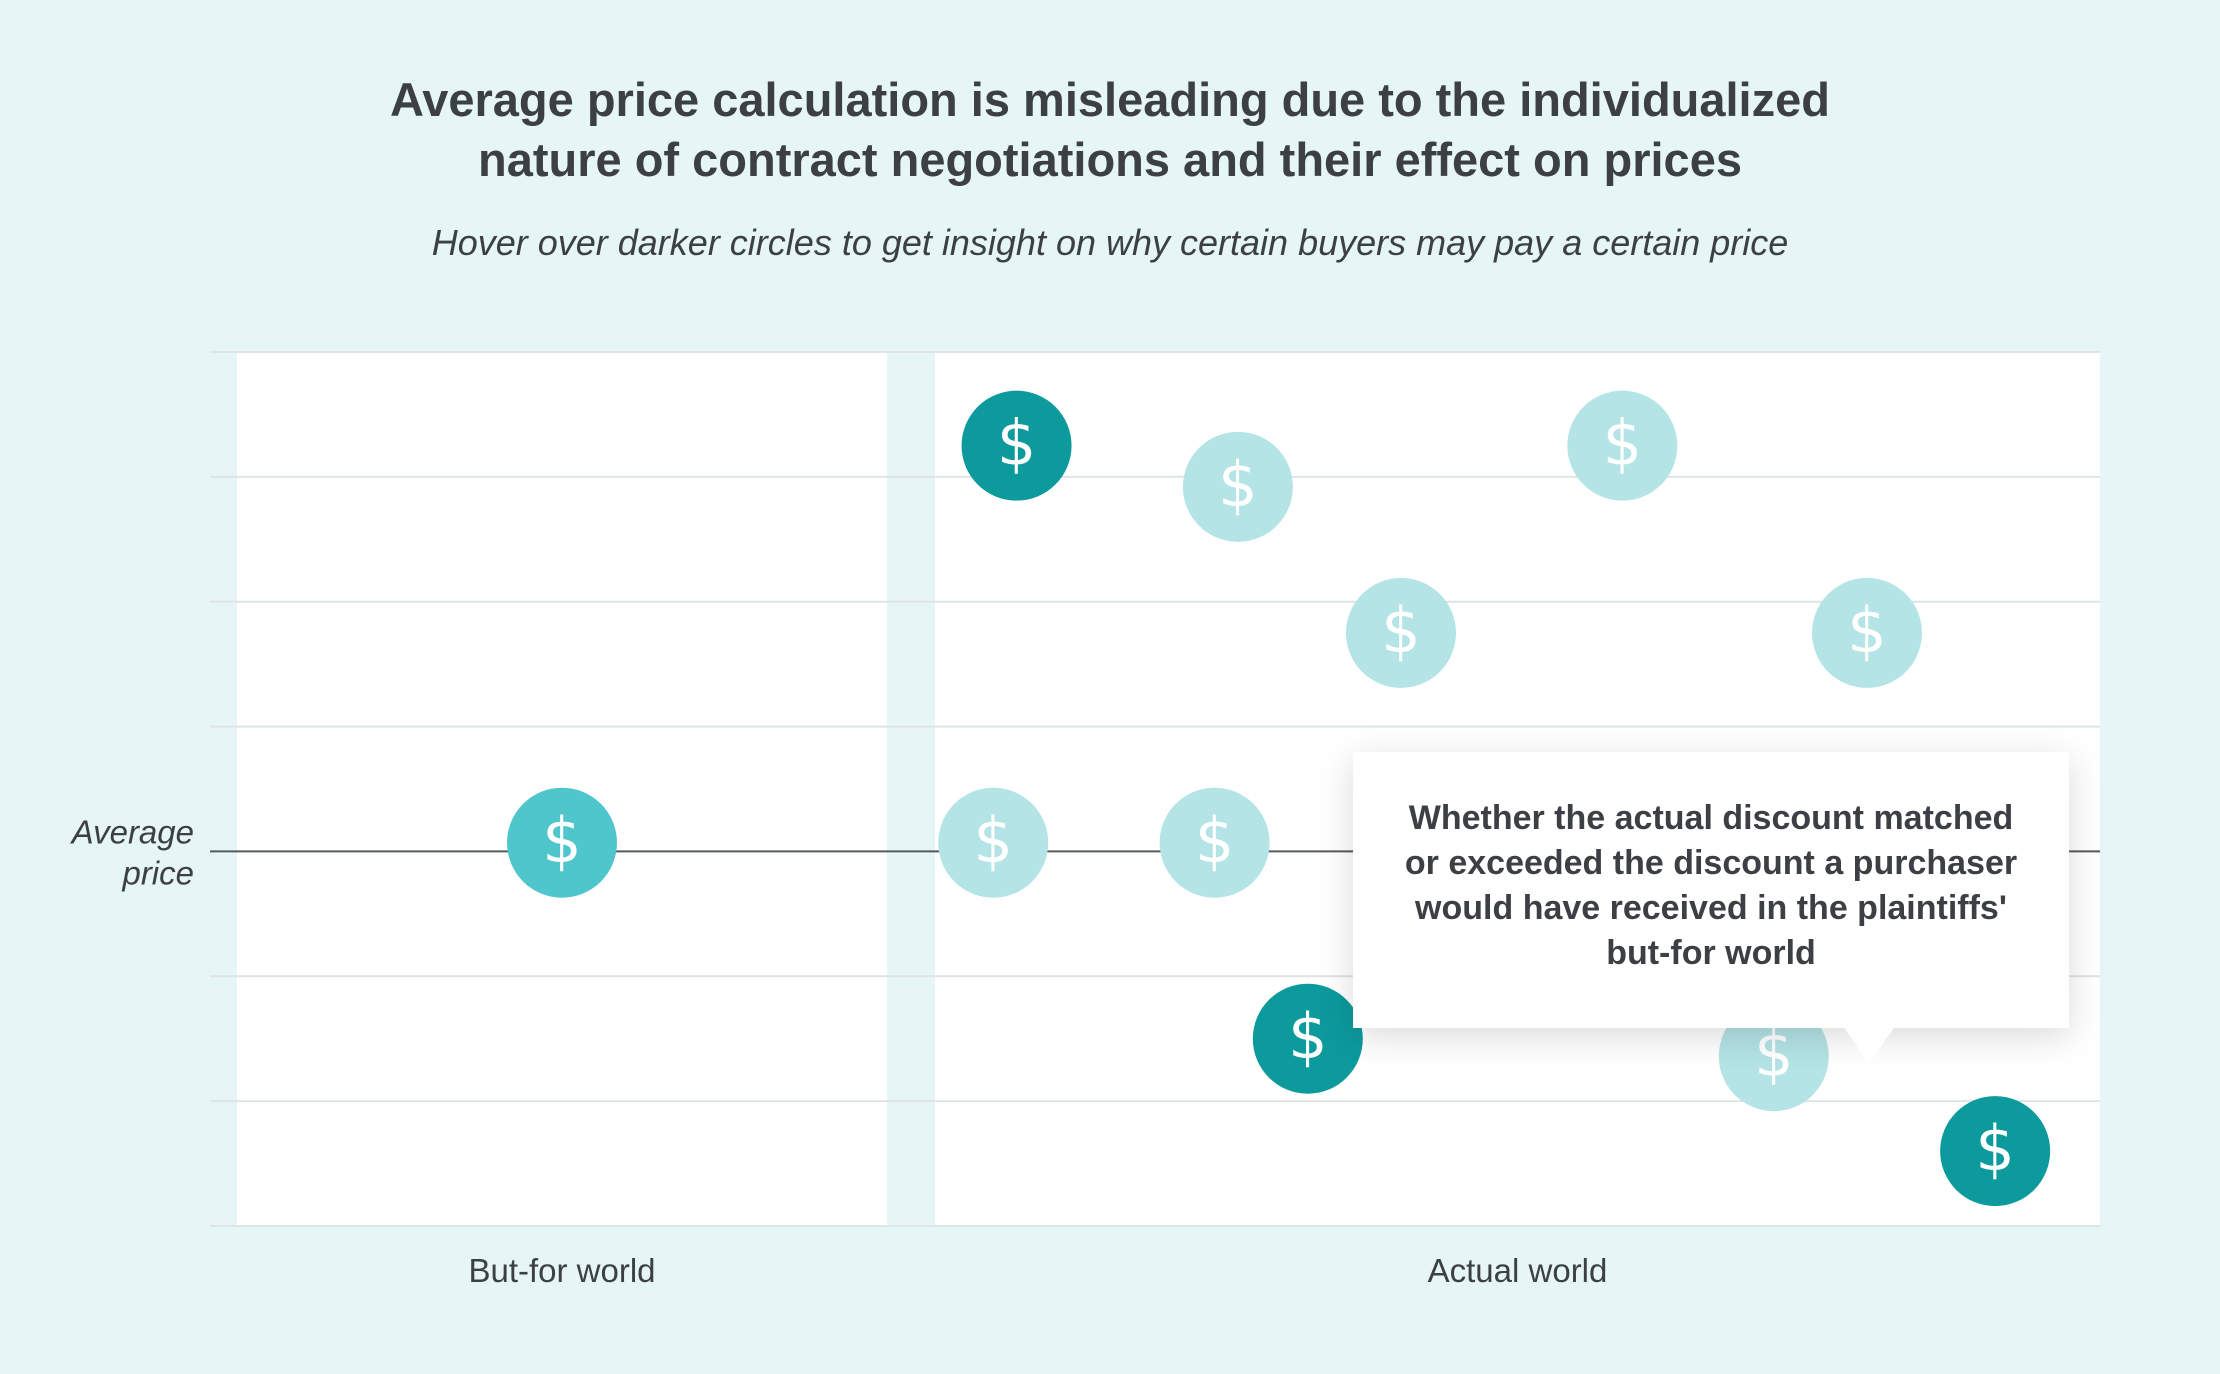  I want to click on tooltip-arrow, so click(1869, 1045).